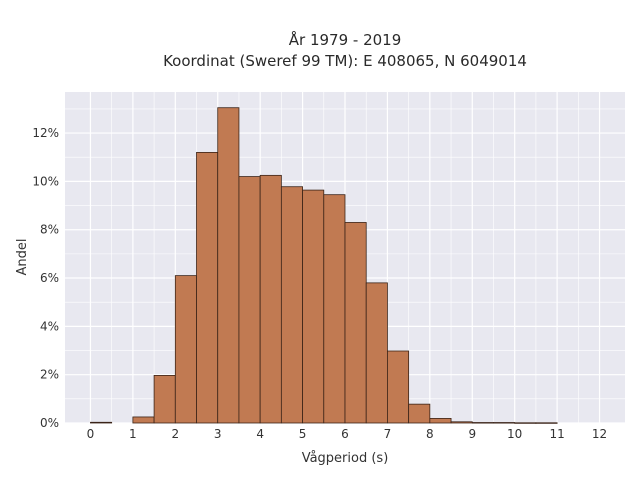 The width and height of the screenshot is (640, 480). I want to click on x-tick-label: 6, so click(345, 434).